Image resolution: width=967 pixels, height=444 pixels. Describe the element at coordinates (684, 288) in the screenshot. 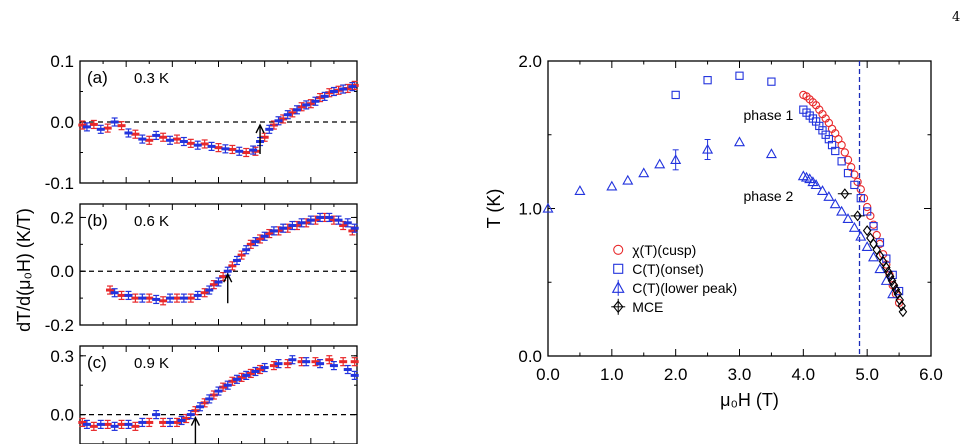

I see `legend-label: C(T)(lower peak)` at that location.